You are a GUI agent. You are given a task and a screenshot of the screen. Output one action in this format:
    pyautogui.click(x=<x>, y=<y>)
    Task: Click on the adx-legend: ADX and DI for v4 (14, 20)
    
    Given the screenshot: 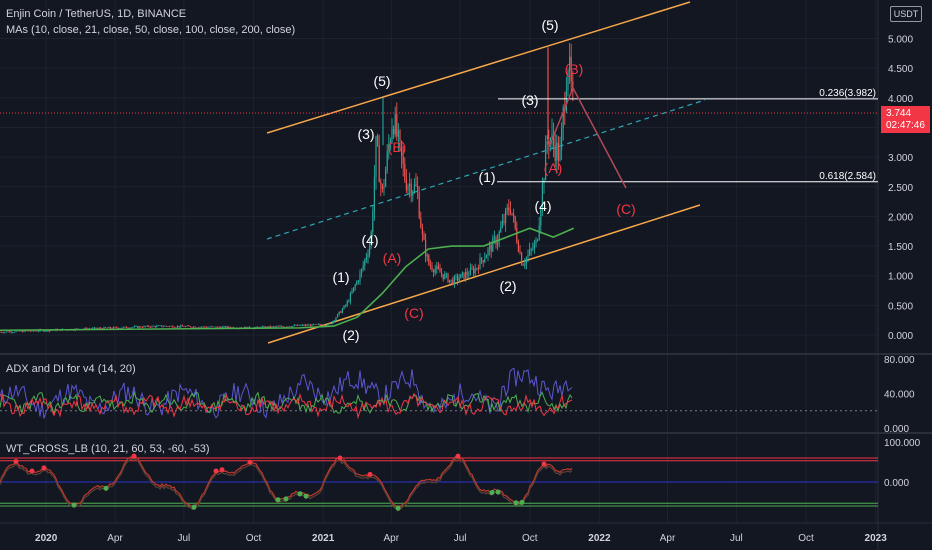 What is the action you would take?
    pyautogui.click(x=71, y=369)
    